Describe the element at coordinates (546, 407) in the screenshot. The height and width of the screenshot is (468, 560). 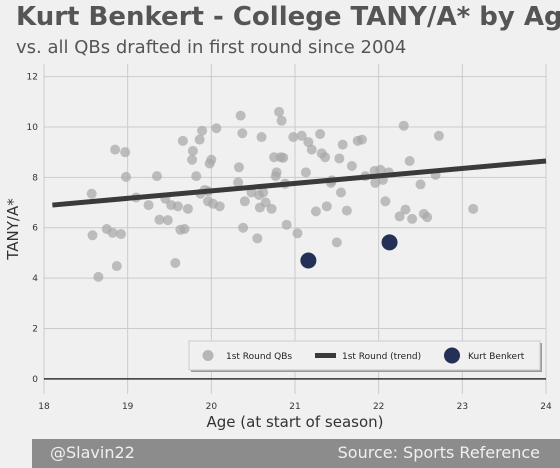
I see `x-tick-label: 24` at that location.